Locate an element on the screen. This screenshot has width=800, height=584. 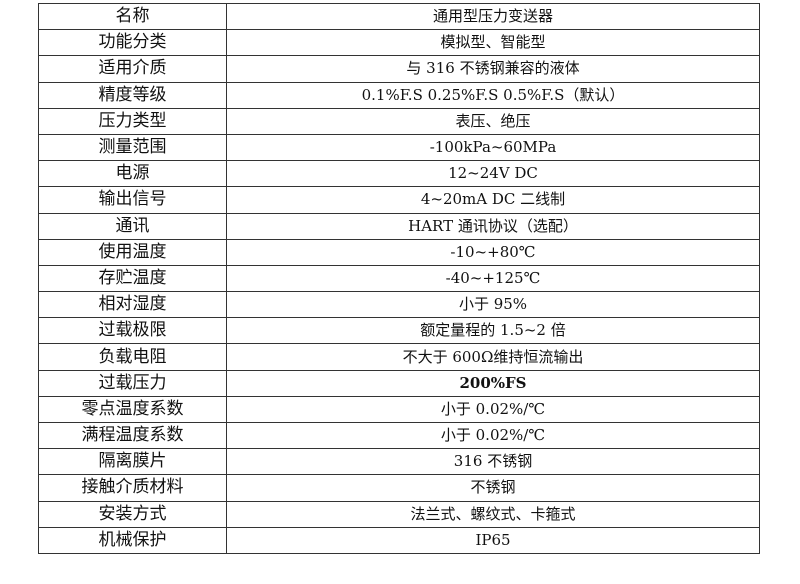
spec-value: 0.1%F.S 0.25%F.S 0.5%F.S（默认） is located at coordinates (493, 95).